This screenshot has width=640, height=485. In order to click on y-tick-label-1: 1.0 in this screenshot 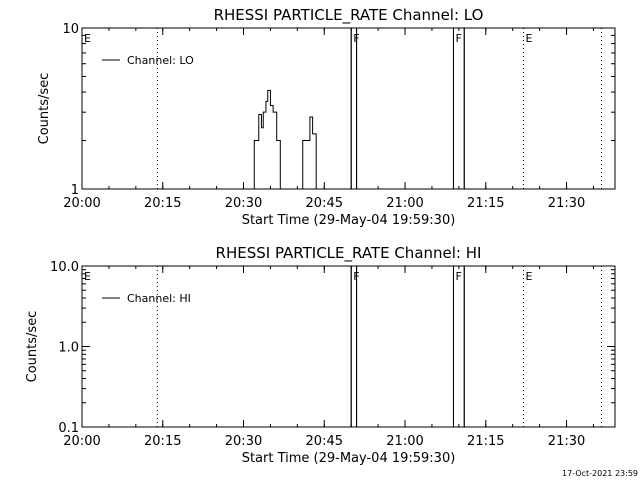, I will do `click(68, 348)`.